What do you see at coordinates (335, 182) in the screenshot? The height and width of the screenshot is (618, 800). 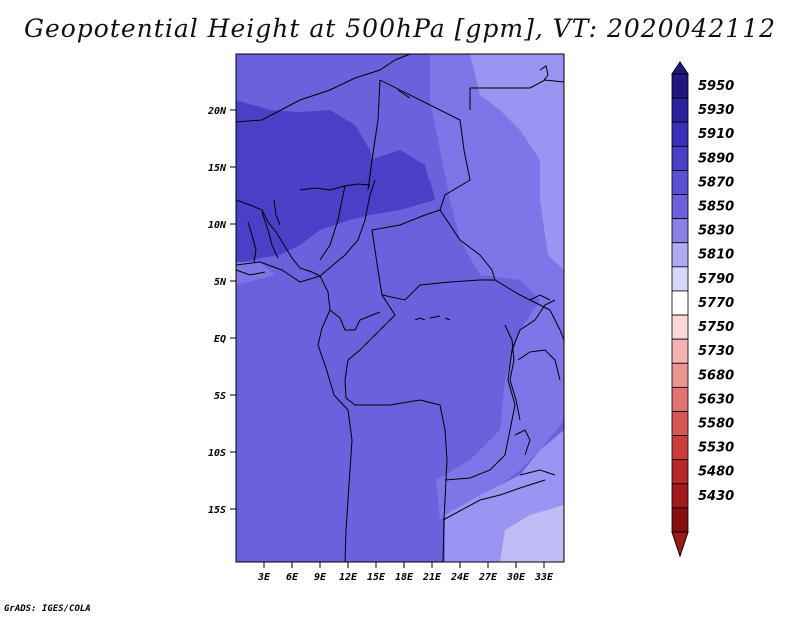 I see `field-5890-north` at bounding box center [335, 182].